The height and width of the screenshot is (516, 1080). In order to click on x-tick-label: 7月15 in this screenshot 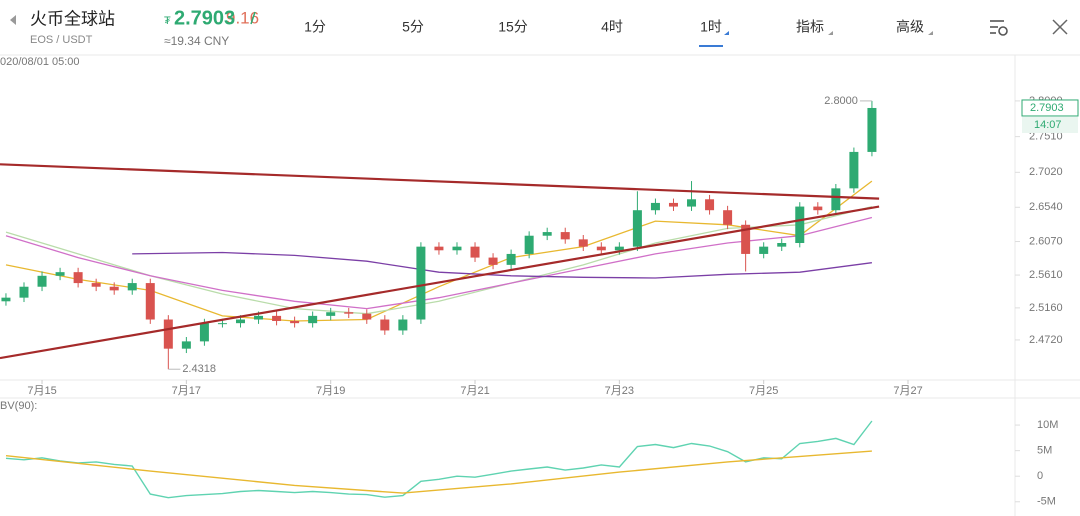, I will do `click(41, 391)`.